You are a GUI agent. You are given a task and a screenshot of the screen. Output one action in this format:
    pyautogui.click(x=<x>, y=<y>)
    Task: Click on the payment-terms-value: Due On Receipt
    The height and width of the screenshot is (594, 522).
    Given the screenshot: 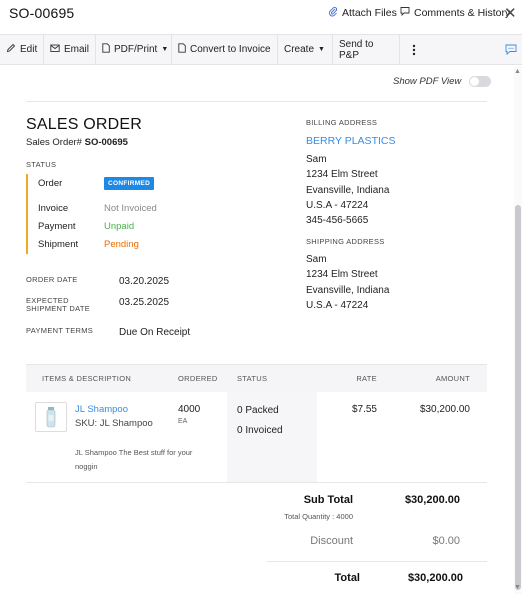 What is the action you would take?
    pyautogui.click(x=155, y=332)
    